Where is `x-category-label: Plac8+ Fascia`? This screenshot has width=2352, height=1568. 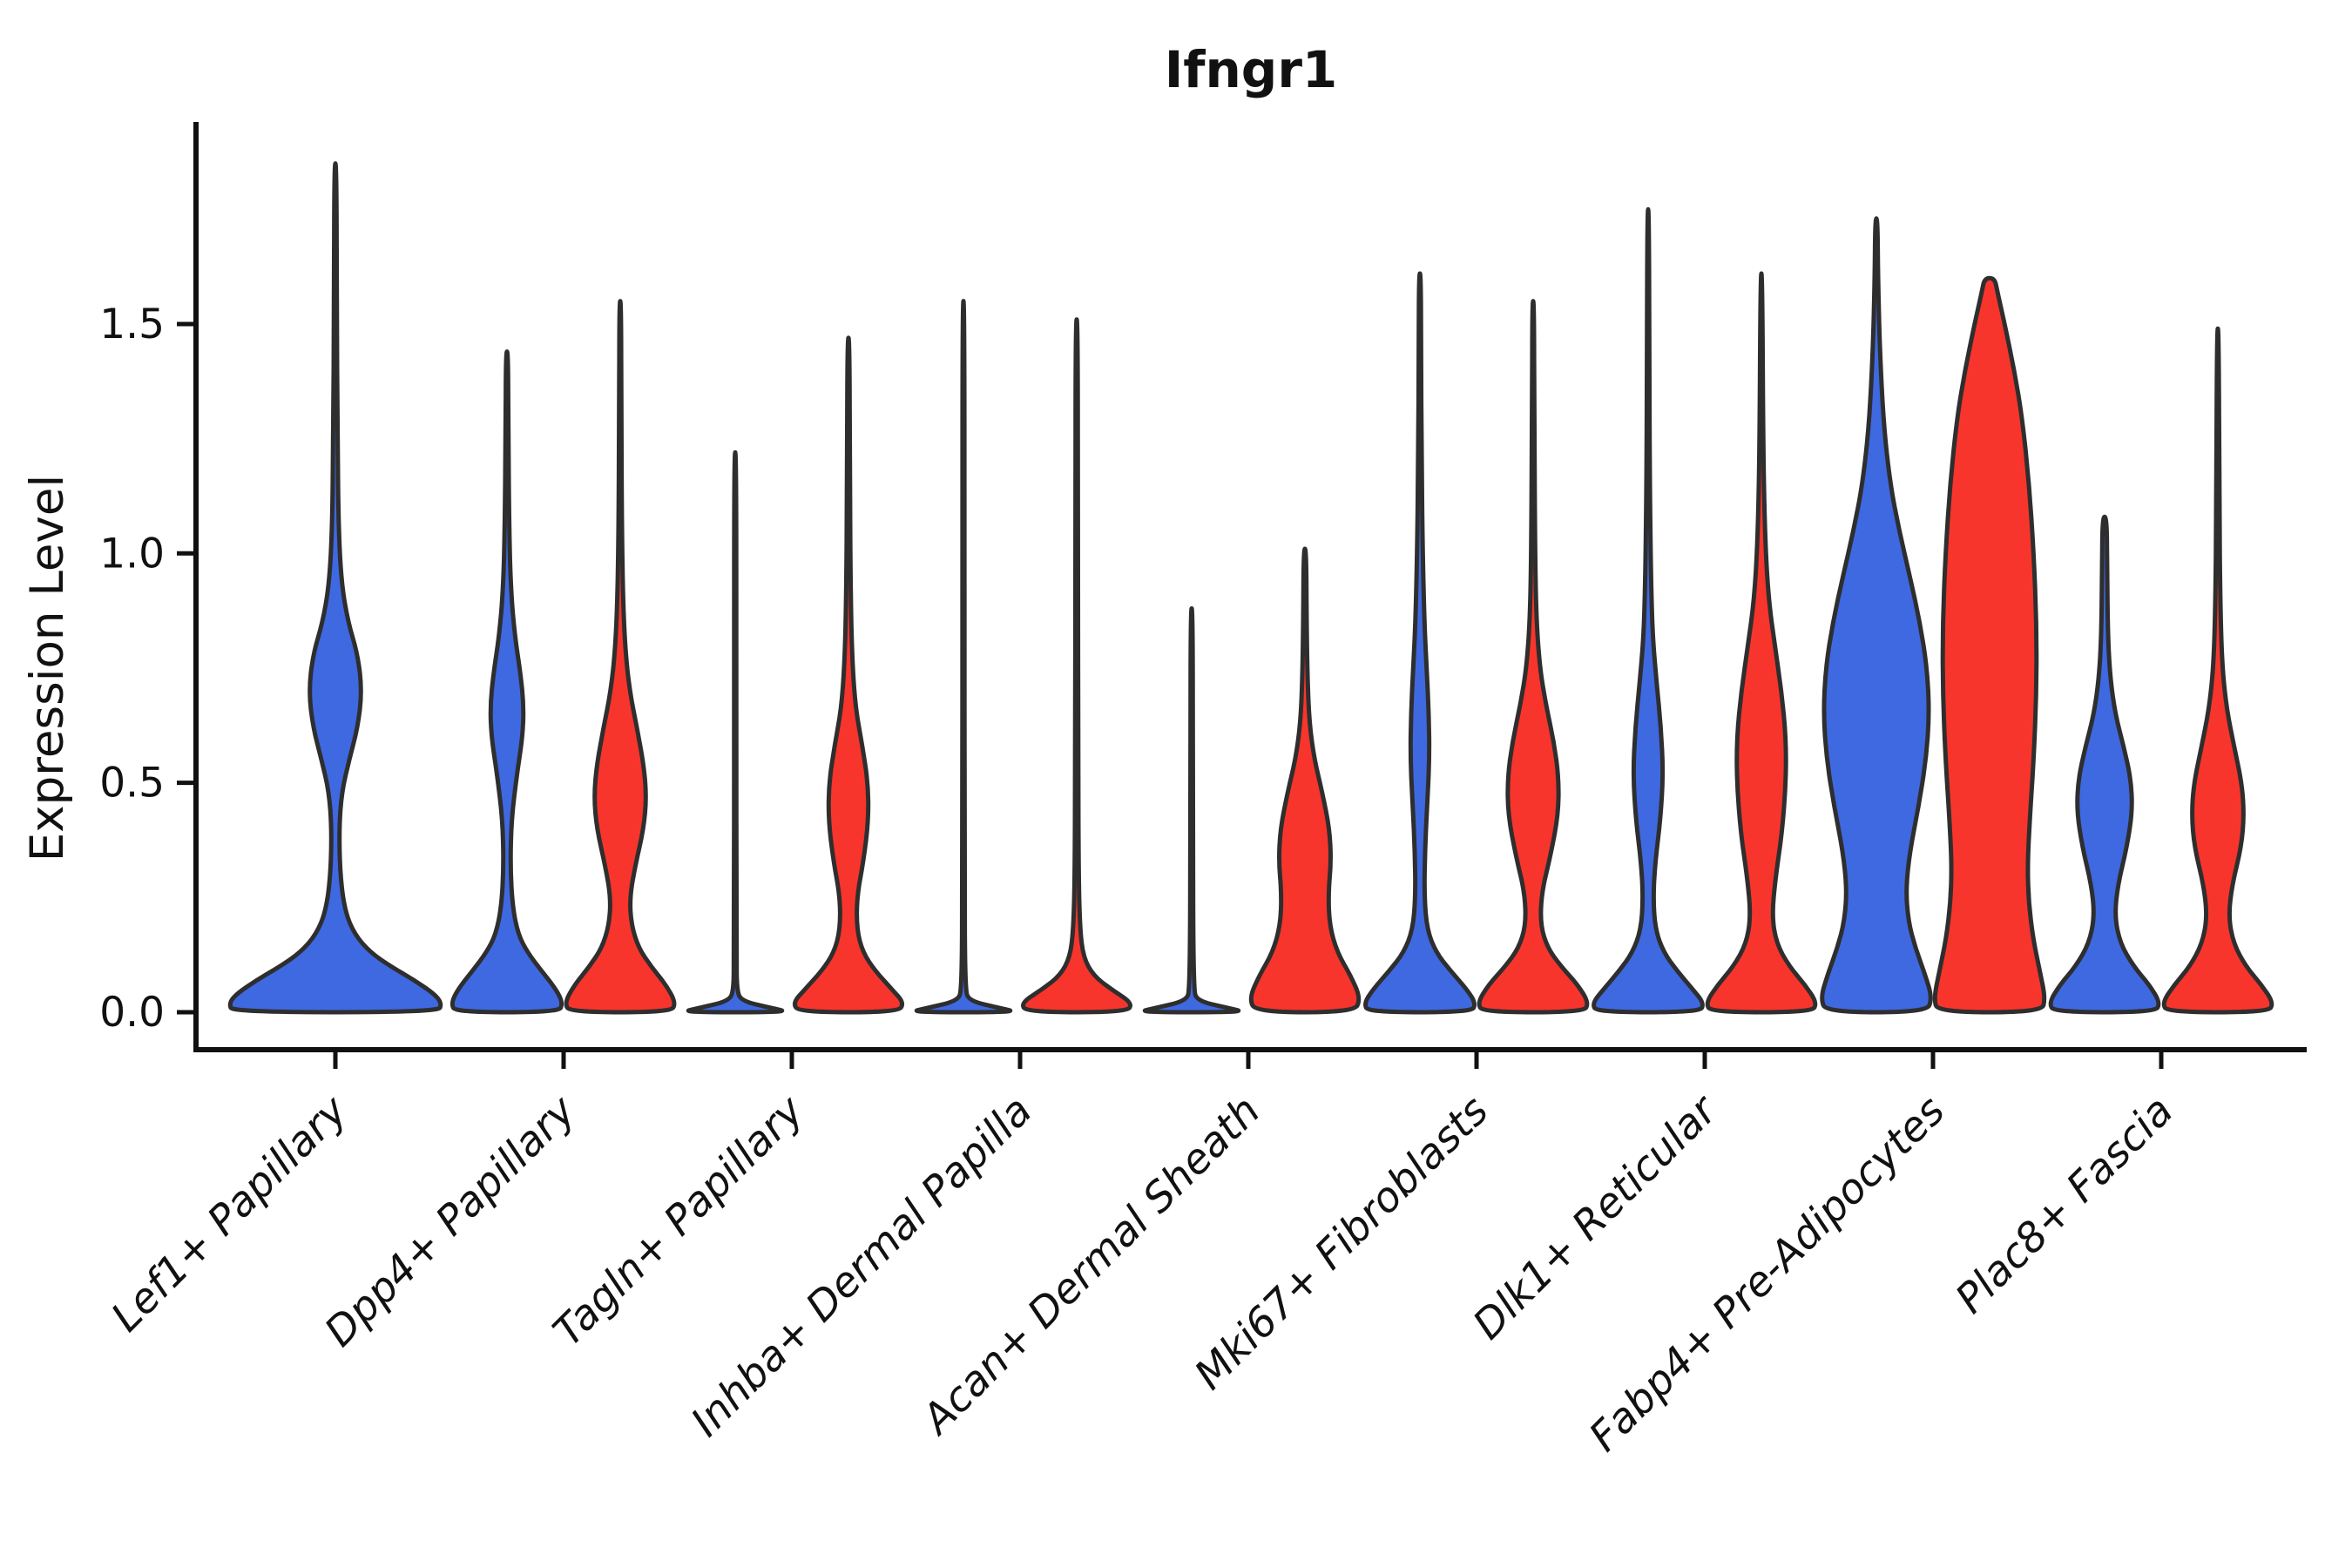 x-category-label: Plac8+ Fascia is located at coordinates (2064, 1205).